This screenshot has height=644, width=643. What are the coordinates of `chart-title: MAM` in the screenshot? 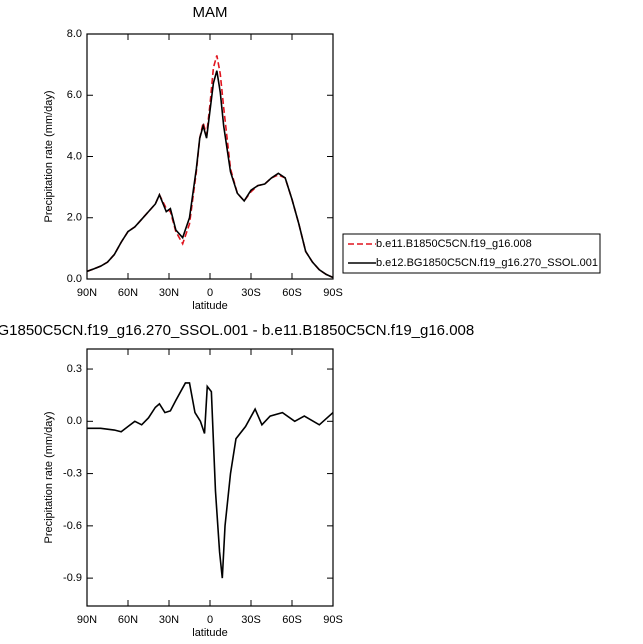 It's located at (210, 12).